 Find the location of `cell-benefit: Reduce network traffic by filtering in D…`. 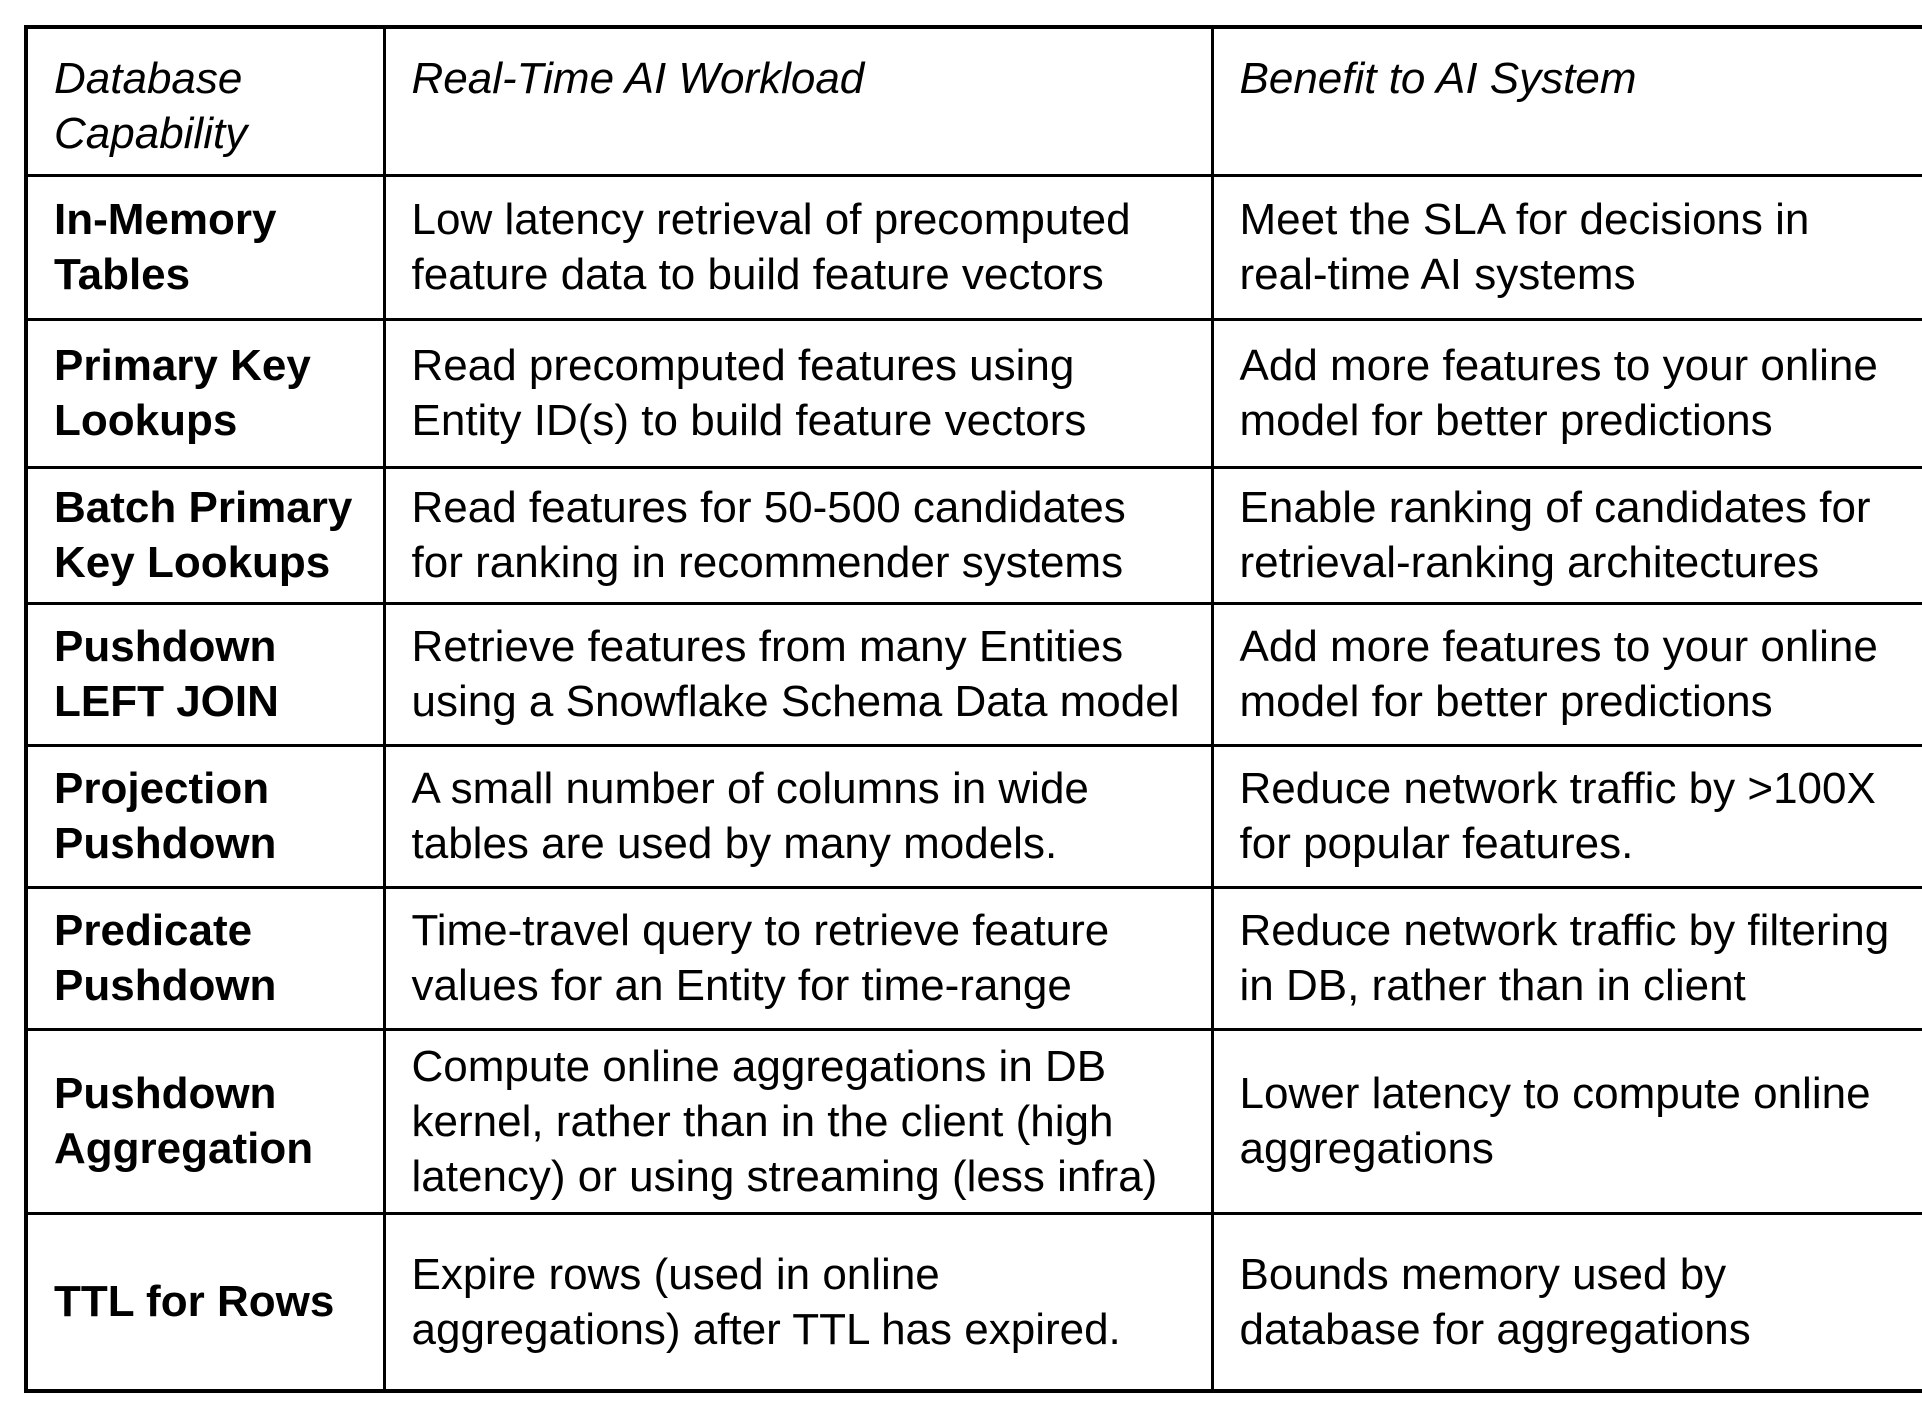

cell-benefit: Reduce network traffic by filtering in D… is located at coordinates (1566, 958).